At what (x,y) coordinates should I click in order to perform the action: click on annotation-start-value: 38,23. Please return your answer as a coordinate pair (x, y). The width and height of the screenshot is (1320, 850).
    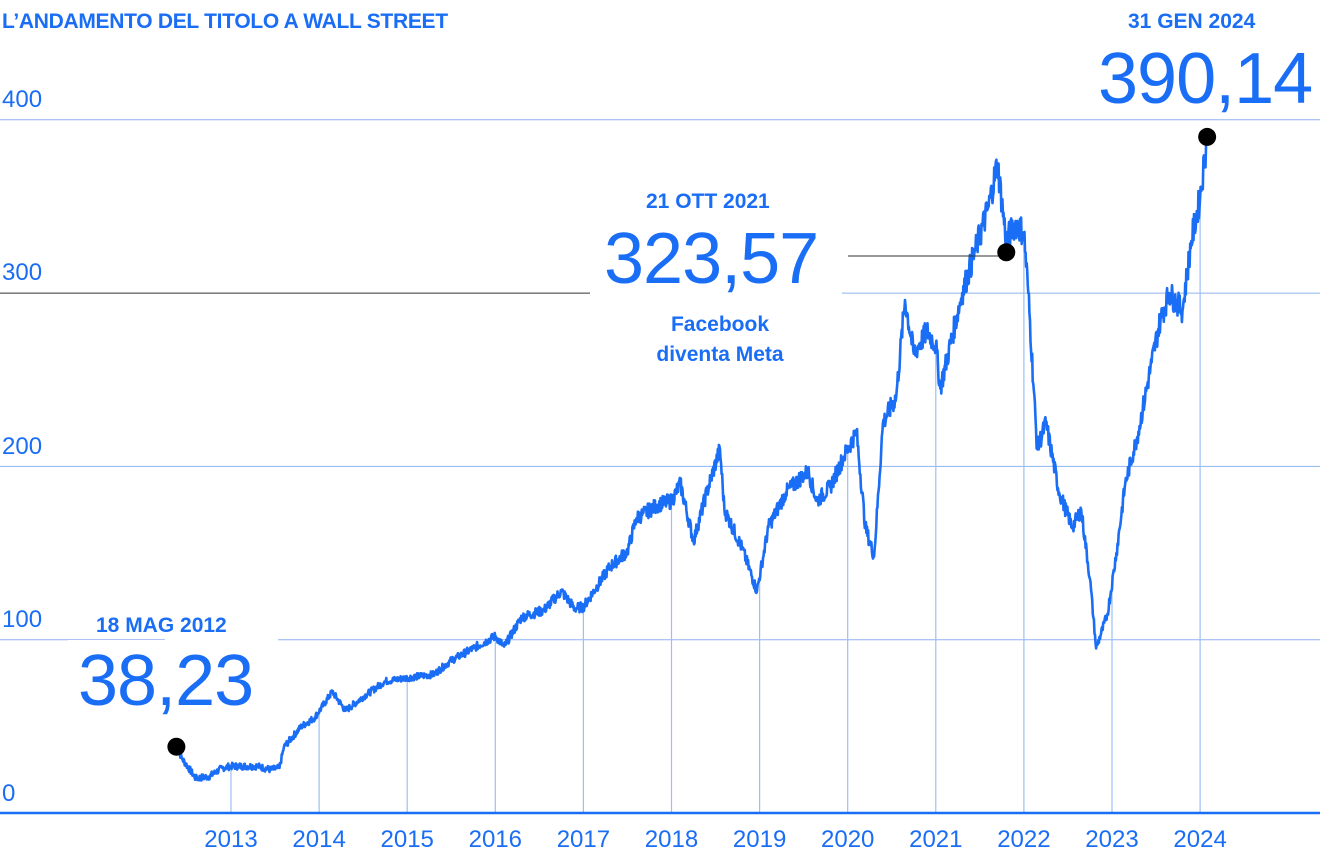
    Looking at the image, I should click on (166, 681).